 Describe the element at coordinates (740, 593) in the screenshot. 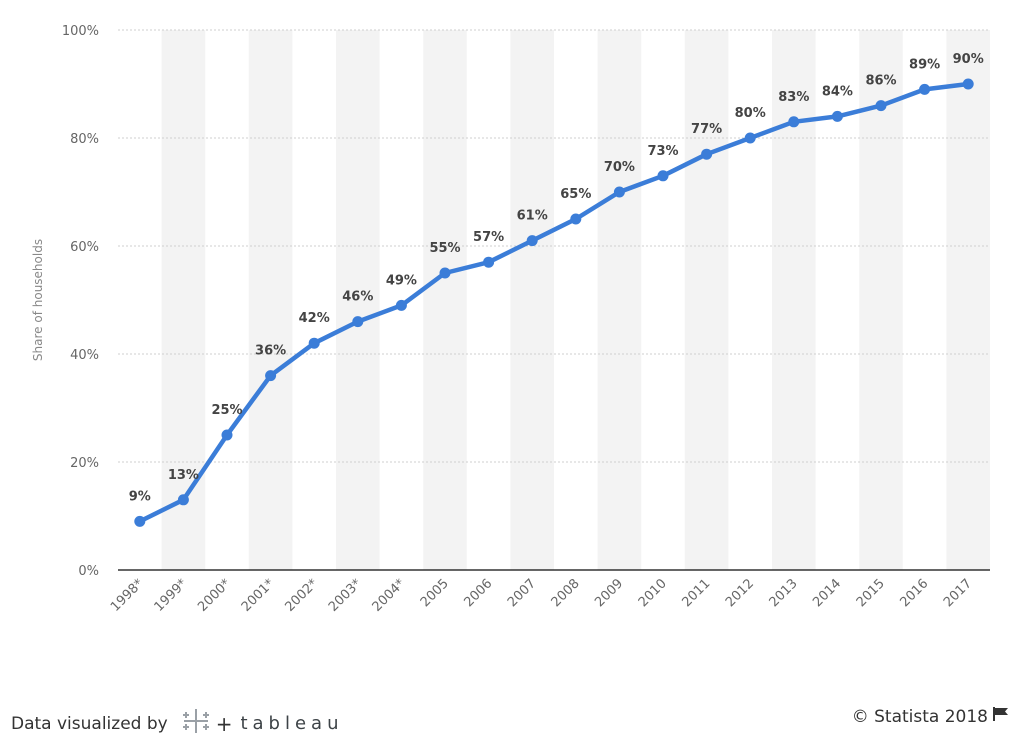

I see `x-tick-label: 2012` at that location.